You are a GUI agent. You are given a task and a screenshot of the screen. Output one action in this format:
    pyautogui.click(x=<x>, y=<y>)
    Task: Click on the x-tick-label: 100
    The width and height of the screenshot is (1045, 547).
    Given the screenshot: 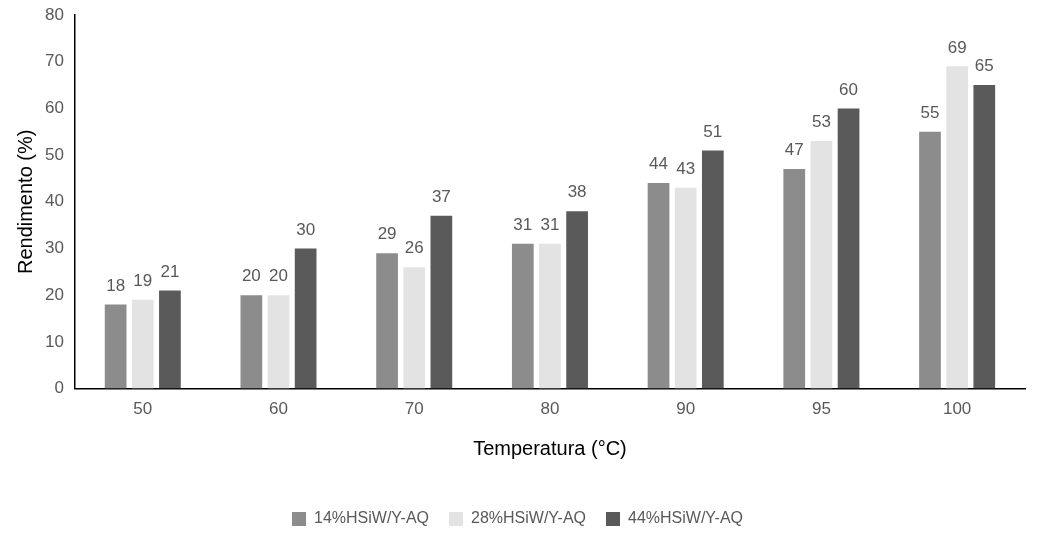 What is the action you would take?
    pyautogui.click(x=957, y=409)
    